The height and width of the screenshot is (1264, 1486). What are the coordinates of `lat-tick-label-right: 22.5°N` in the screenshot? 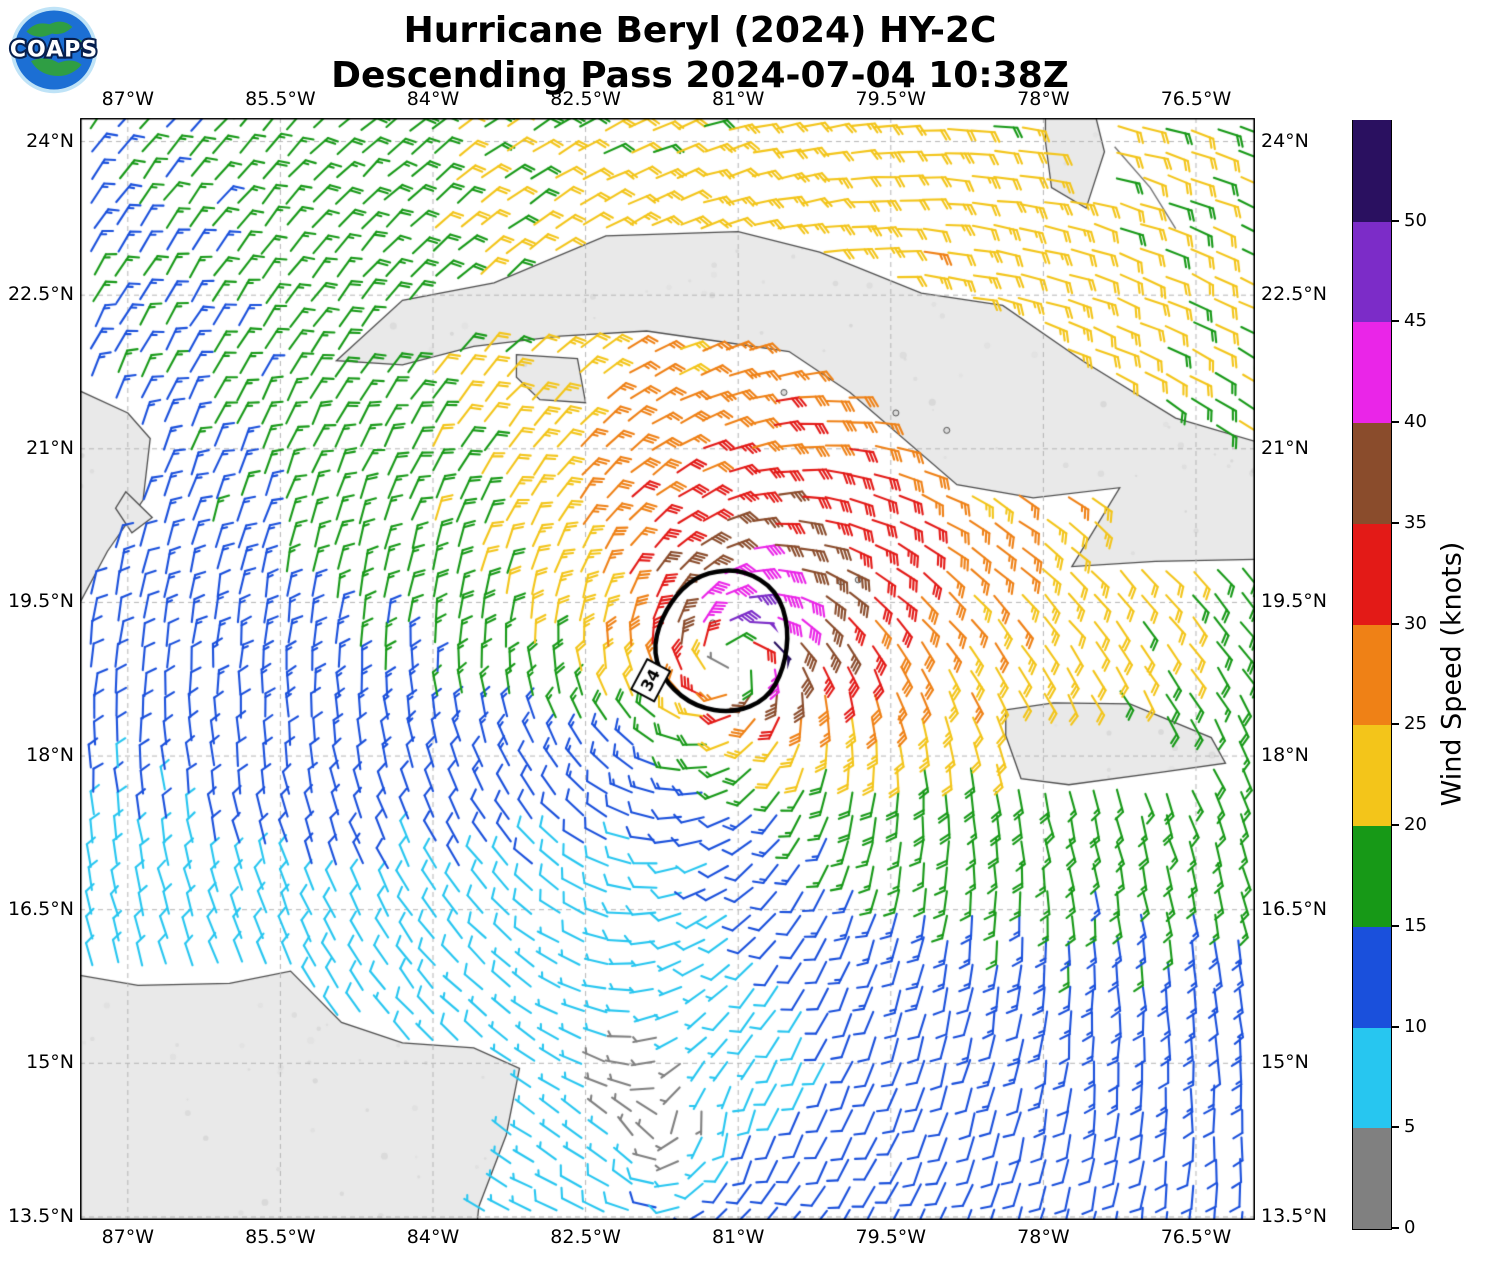 It's located at (1294, 294).